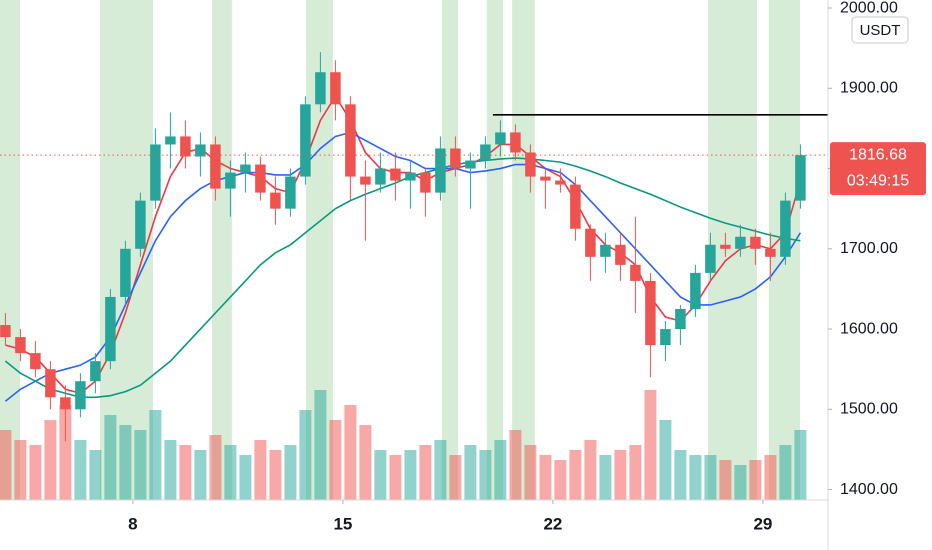 The width and height of the screenshot is (932, 550). What do you see at coordinates (132, 523) in the screenshot?
I see `x-tick-label: 8` at bounding box center [132, 523].